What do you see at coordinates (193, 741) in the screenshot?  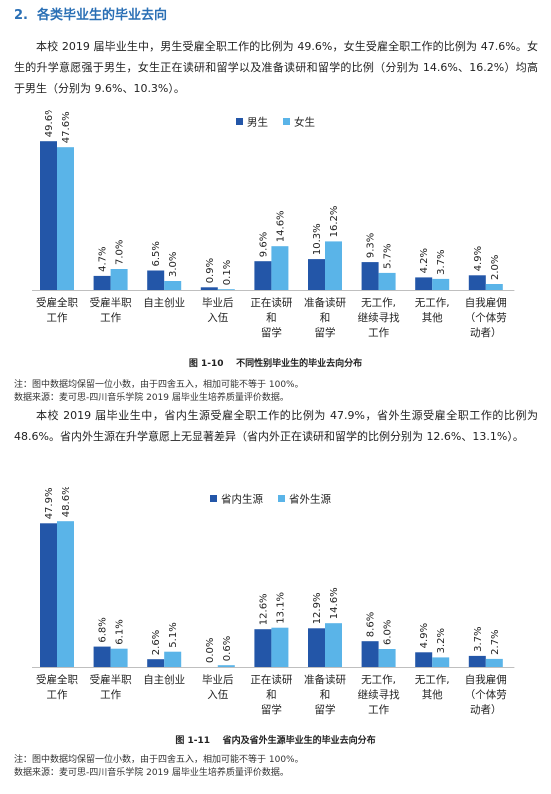 I see `caption-number: 图 1-11` at bounding box center [193, 741].